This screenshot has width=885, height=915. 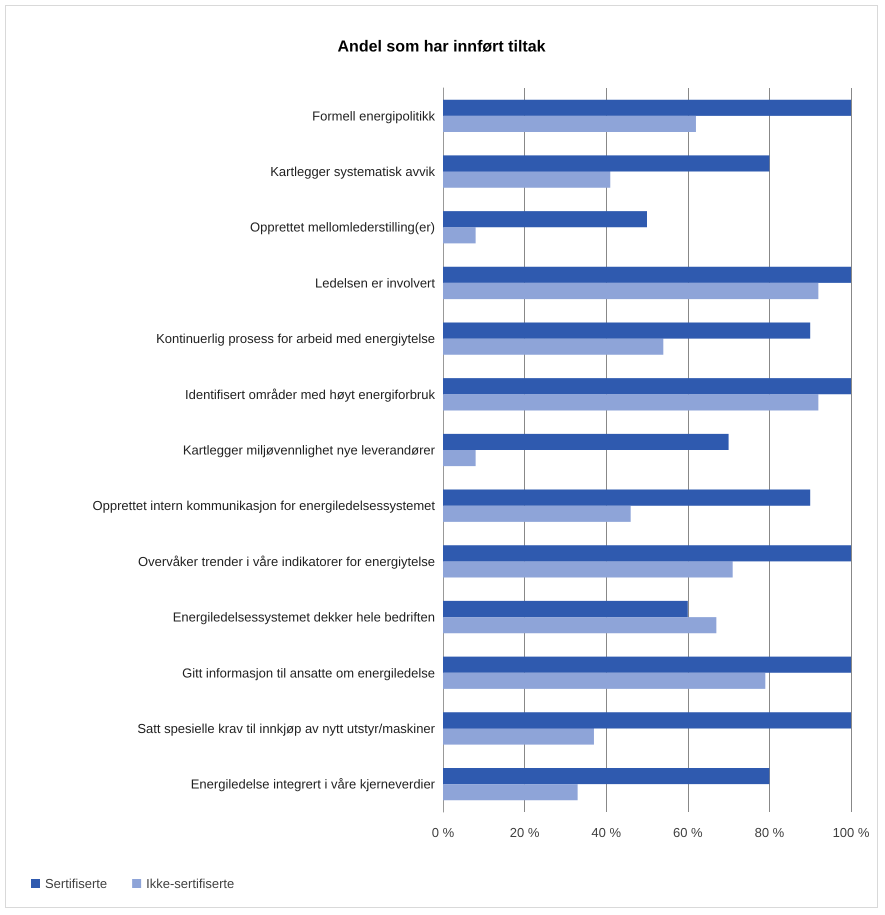 What do you see at coordinates (76, 883) in the screenshot?
I see `legend-label: Sertifiserte` at bounding box center [76, 883].